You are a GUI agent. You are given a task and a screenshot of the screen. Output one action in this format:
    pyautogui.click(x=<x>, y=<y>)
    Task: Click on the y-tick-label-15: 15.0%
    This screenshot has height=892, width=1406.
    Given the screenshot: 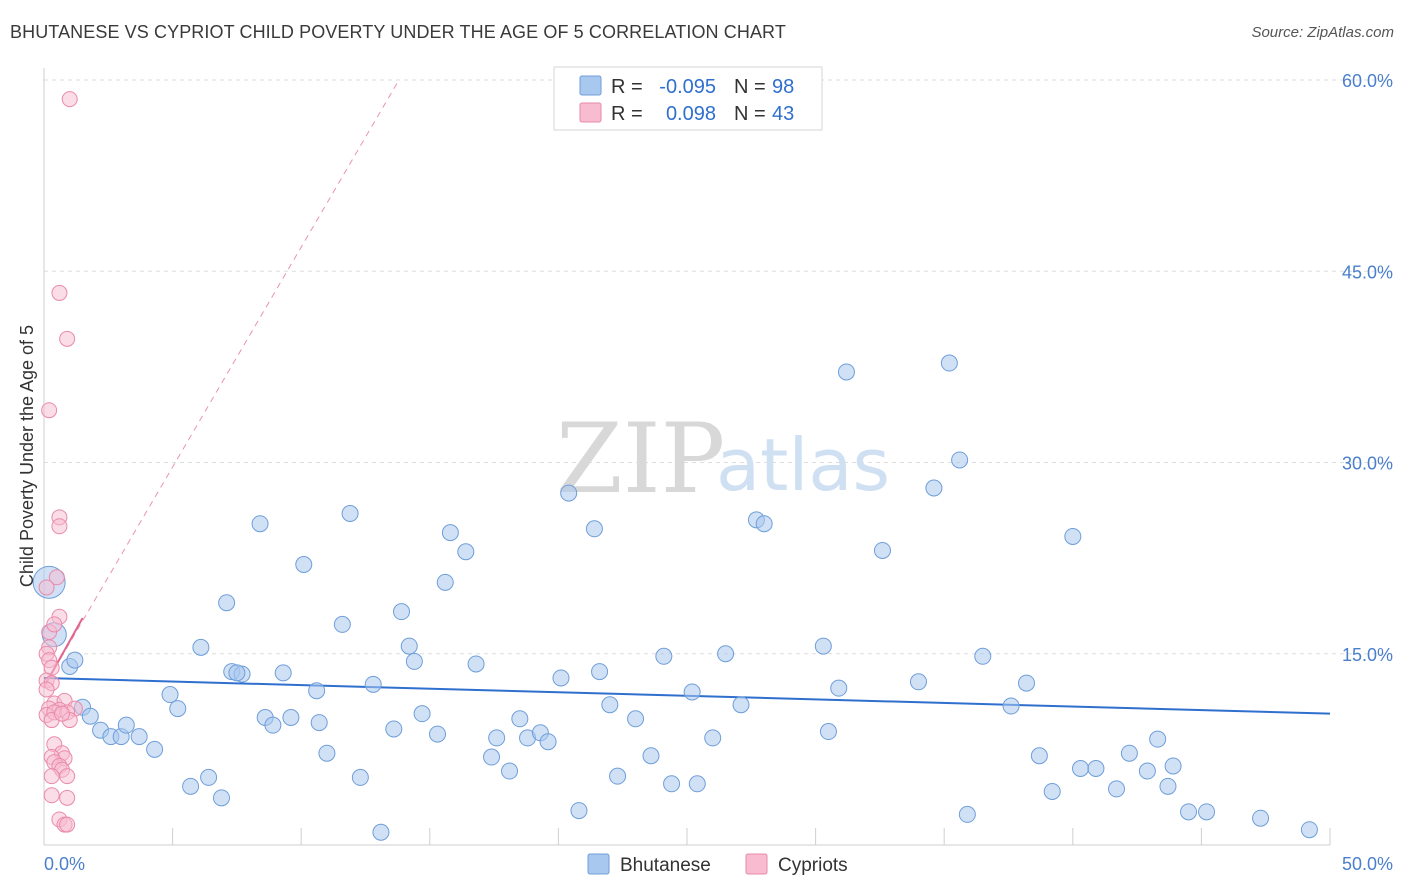 What is the action you would take?
    pyautogui.click(x=1367, y=655)
    